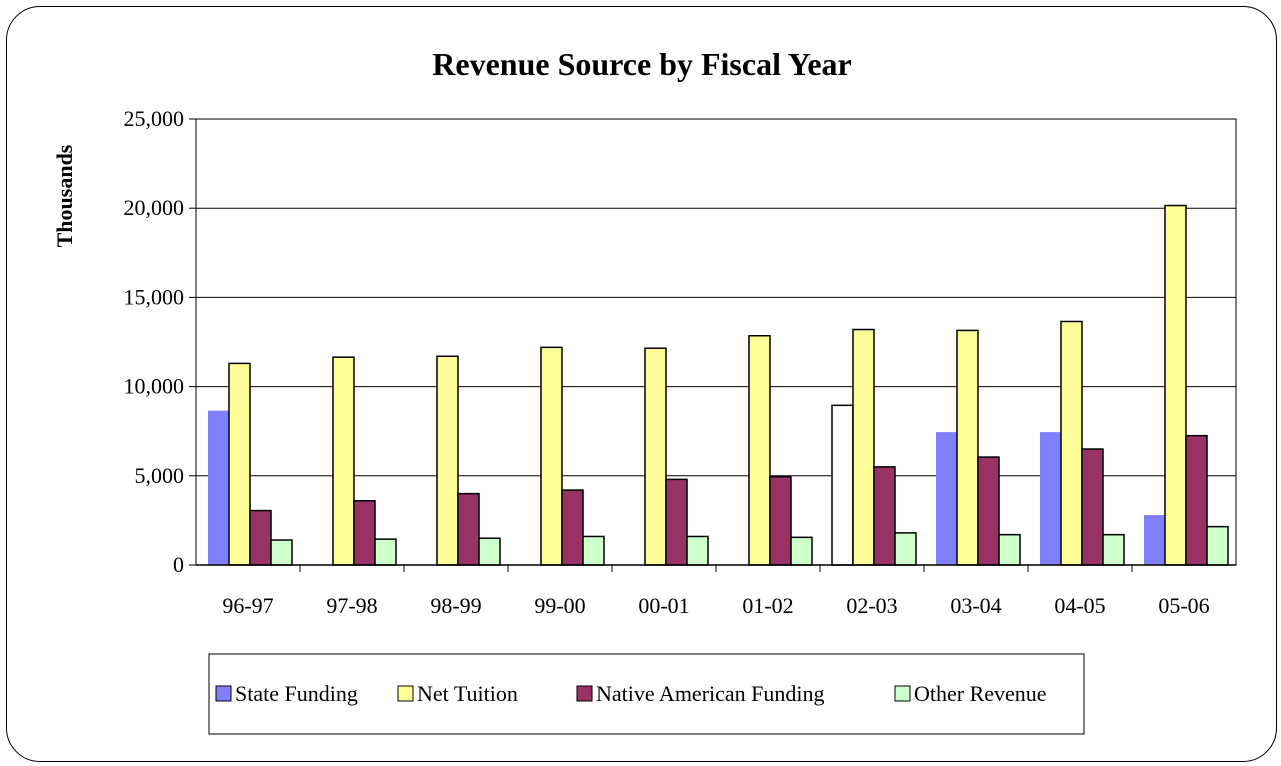 The width and height of the screenshot is (1281, 766). I want to click on x-tick-label: 98-99, so click(455, 605).